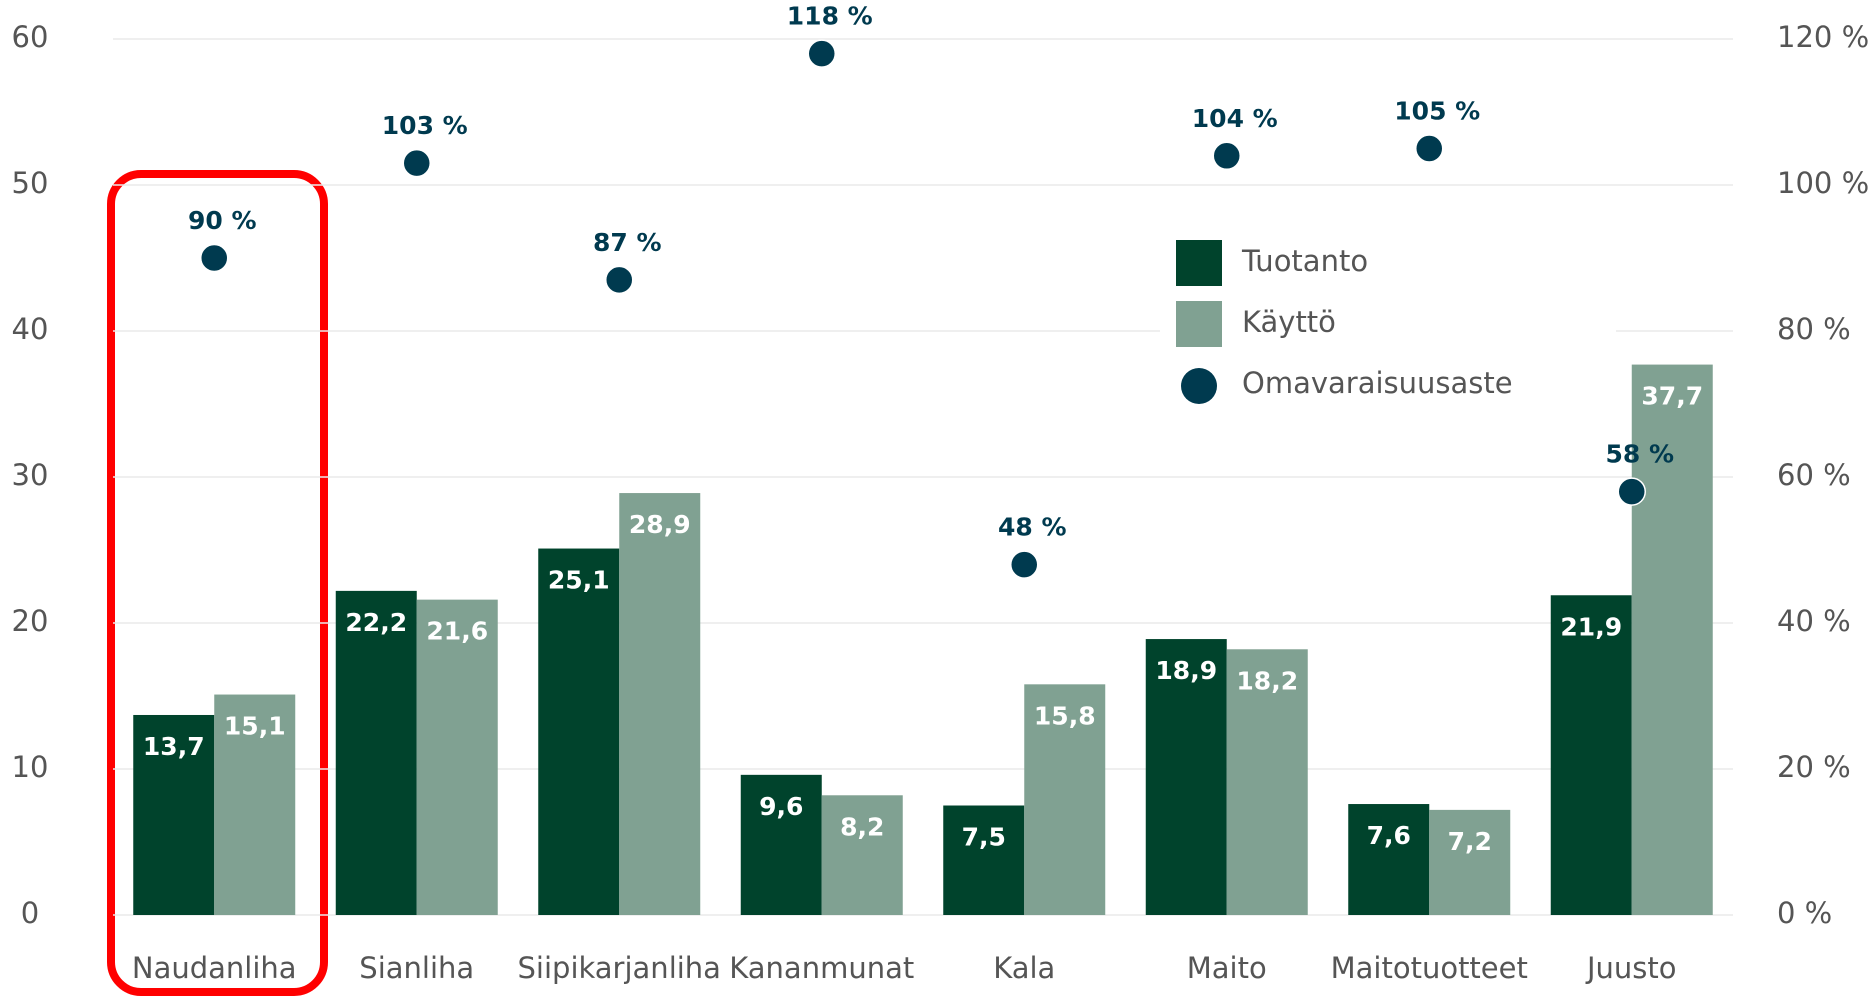  I want to click on y-tick-label: 50, so click(30, 183).